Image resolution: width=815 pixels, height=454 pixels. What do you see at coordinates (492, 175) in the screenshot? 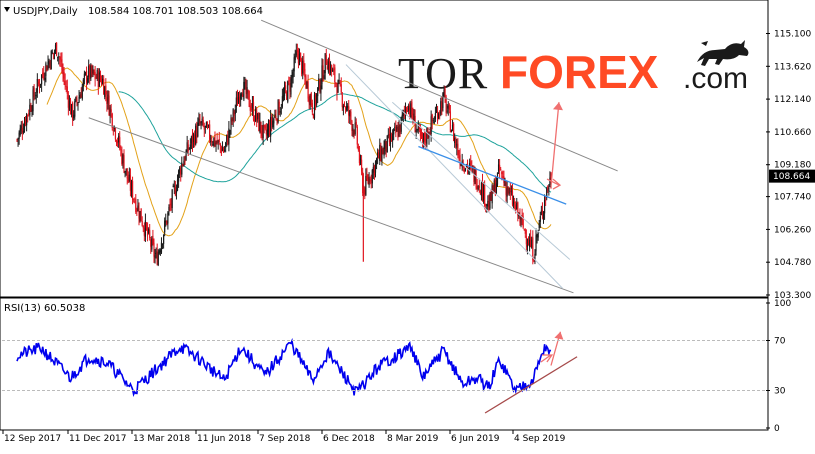
I see `blue-resistance-line` at bounding box center [492, 175].